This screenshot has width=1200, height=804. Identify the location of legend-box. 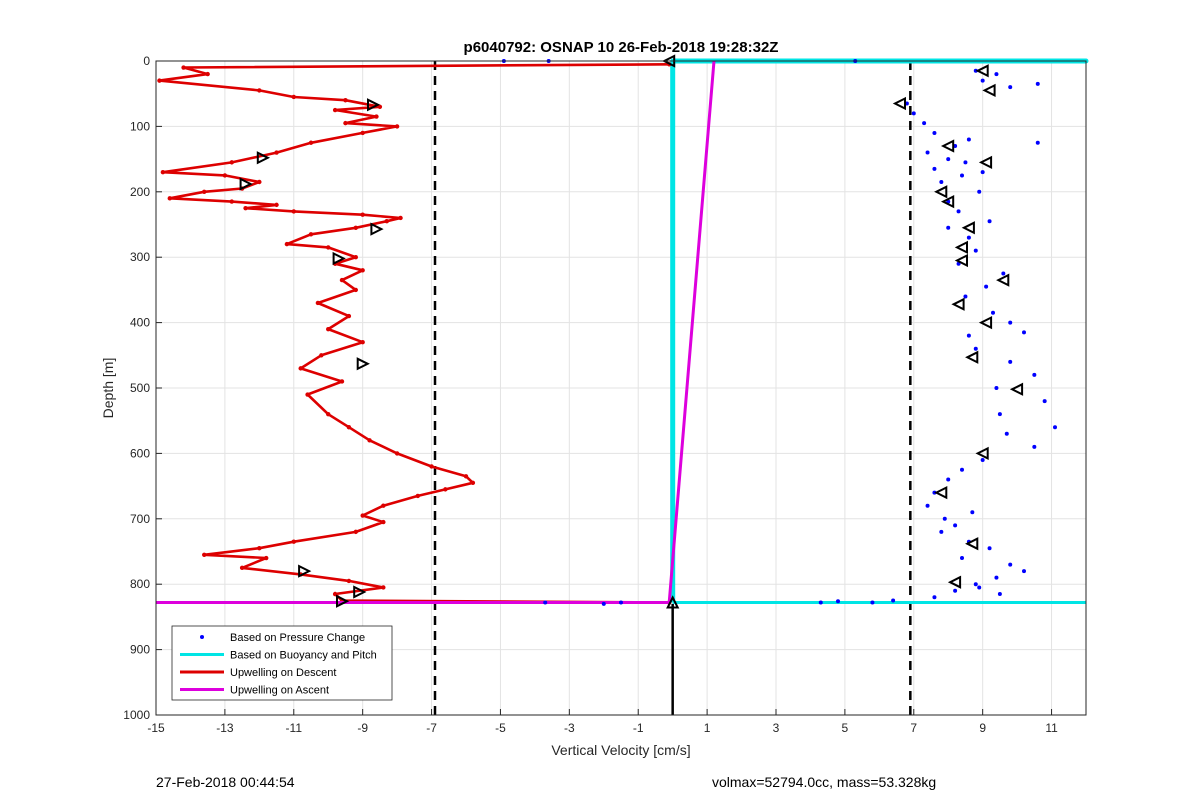
(282, 663).